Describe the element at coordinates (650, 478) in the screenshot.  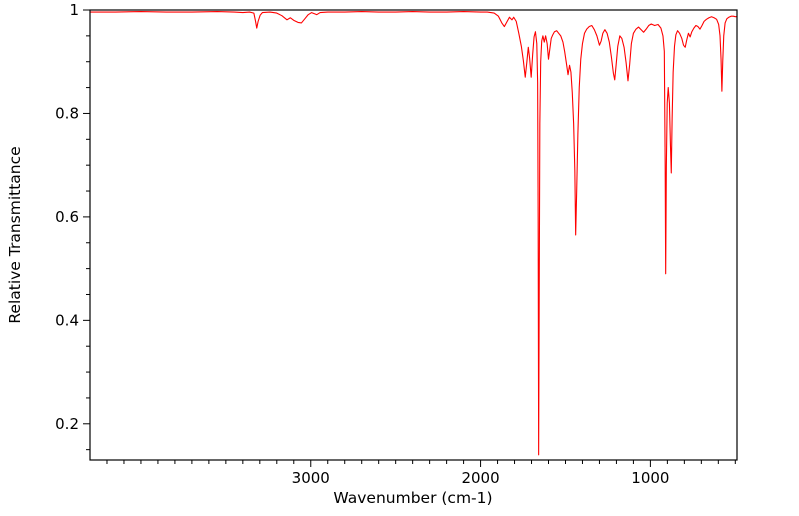
I see `svg-text: 1000` at that location.